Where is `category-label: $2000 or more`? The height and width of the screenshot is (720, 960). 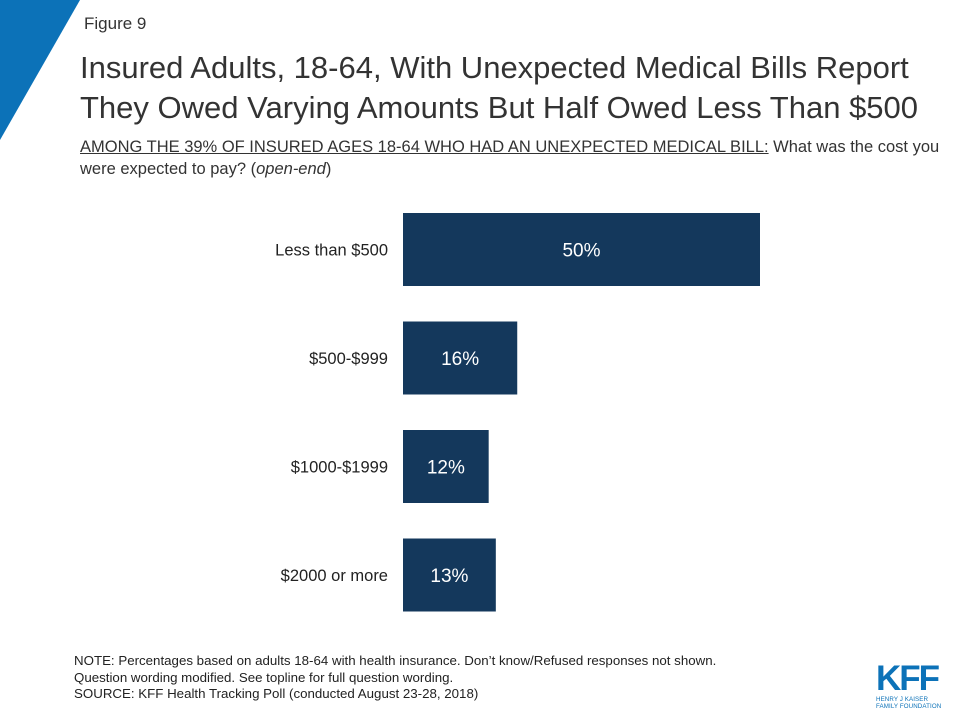
category-label: $2000 or more is located at coordinates (334, 576).